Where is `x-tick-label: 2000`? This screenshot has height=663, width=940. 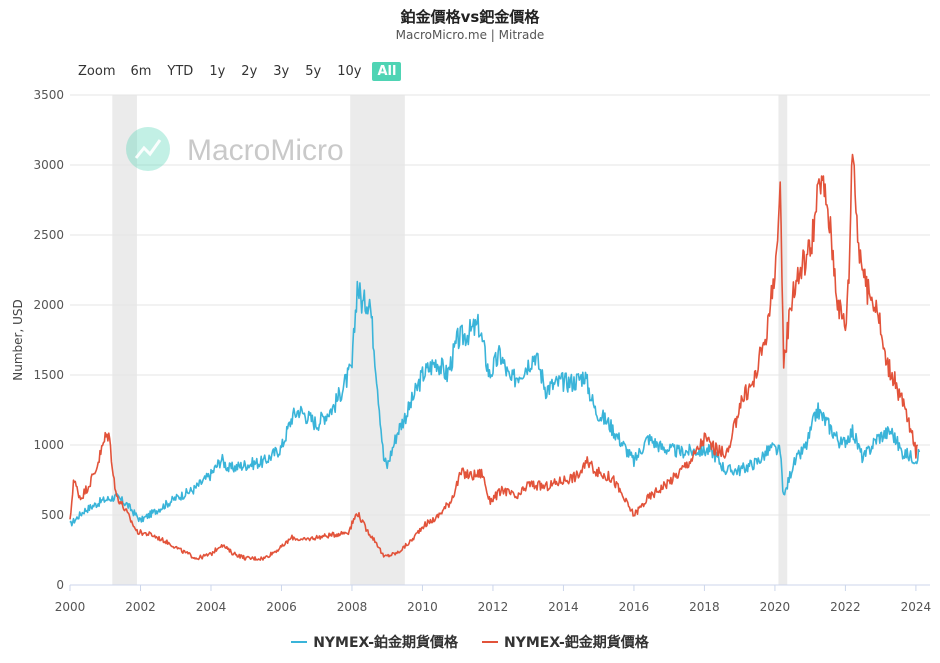
x-tick-label: 2000 is located at coordinates (70, 607).